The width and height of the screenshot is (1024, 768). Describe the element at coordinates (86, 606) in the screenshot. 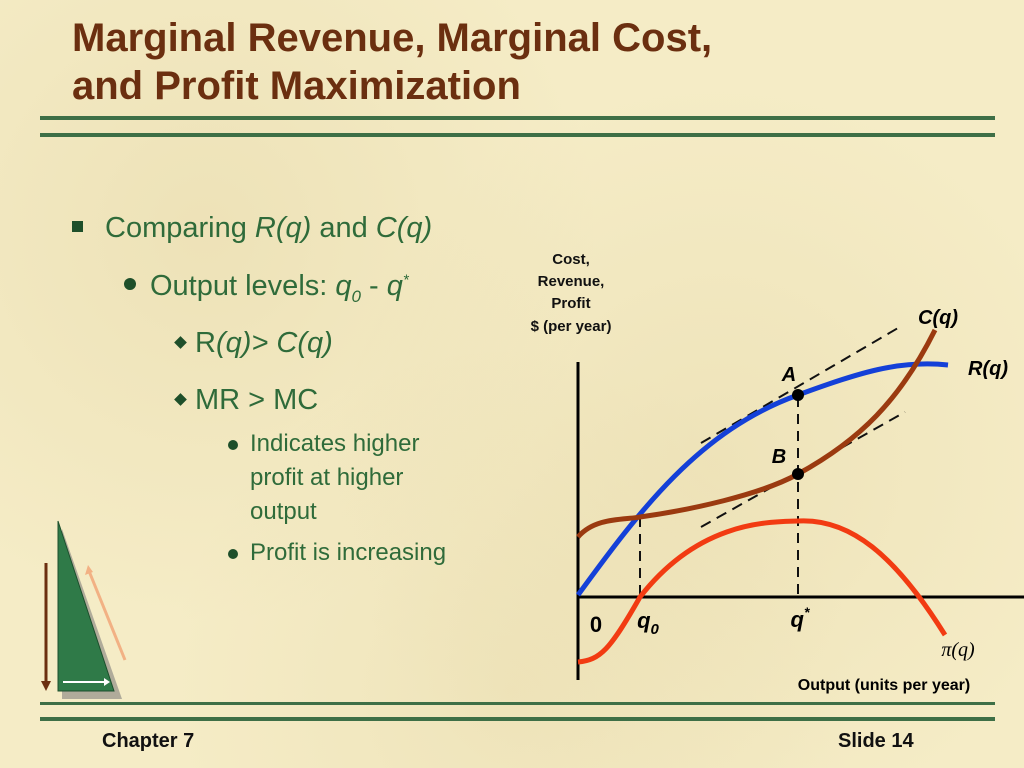

I see `triangle-shape` at that location.